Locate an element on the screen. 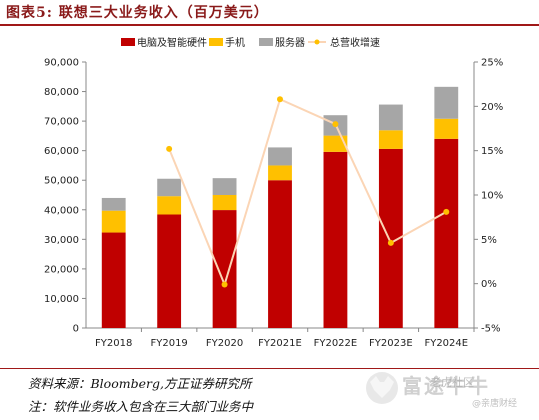 Image resolution: width=539 pixels, height=420 pixels. left-tick-label: 10,000 is located at coordinates (61, 299).